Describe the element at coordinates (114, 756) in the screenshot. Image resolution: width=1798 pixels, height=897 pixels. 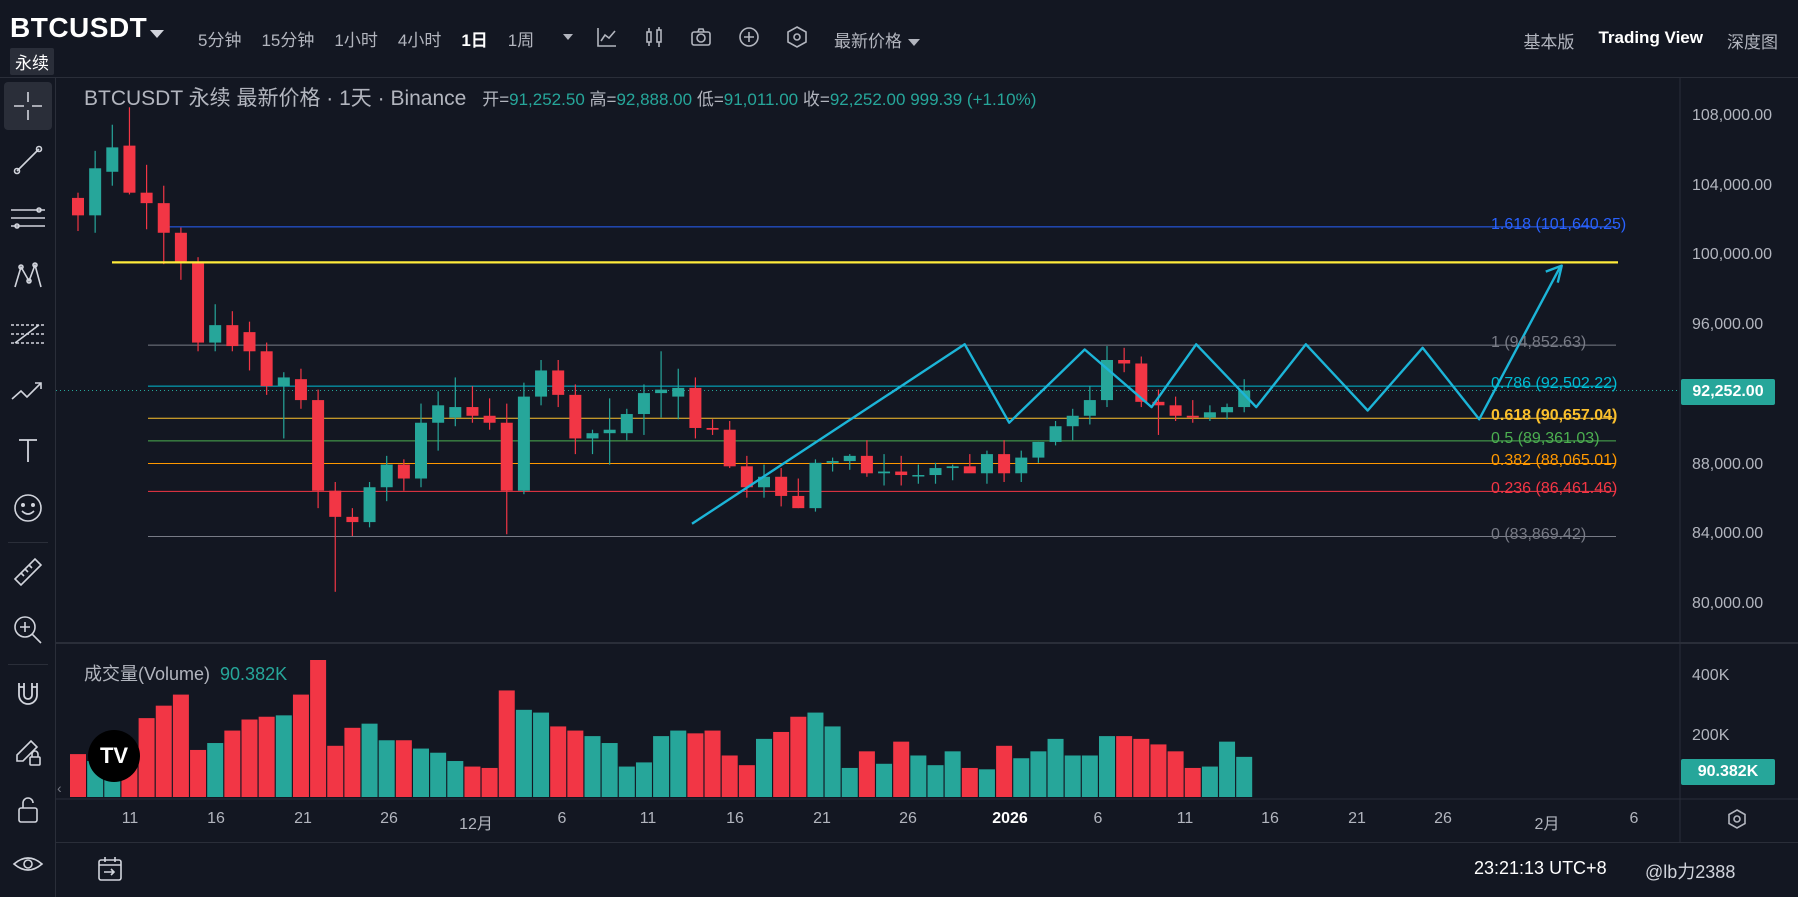
I see `tradingview-logo: TV` at that location.